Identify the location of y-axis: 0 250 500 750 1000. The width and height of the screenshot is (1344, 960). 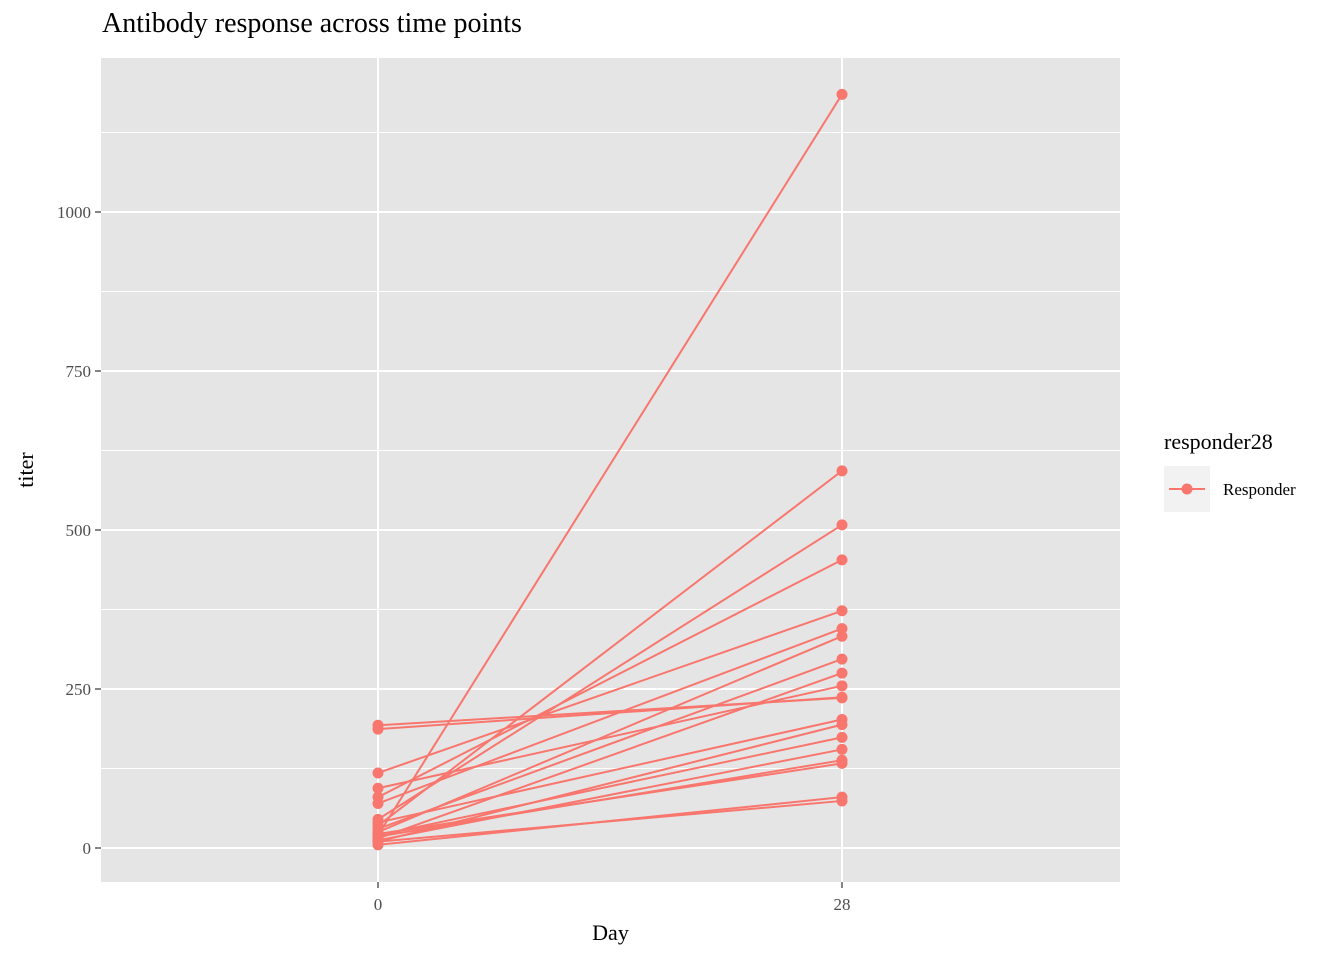
(79, 530).